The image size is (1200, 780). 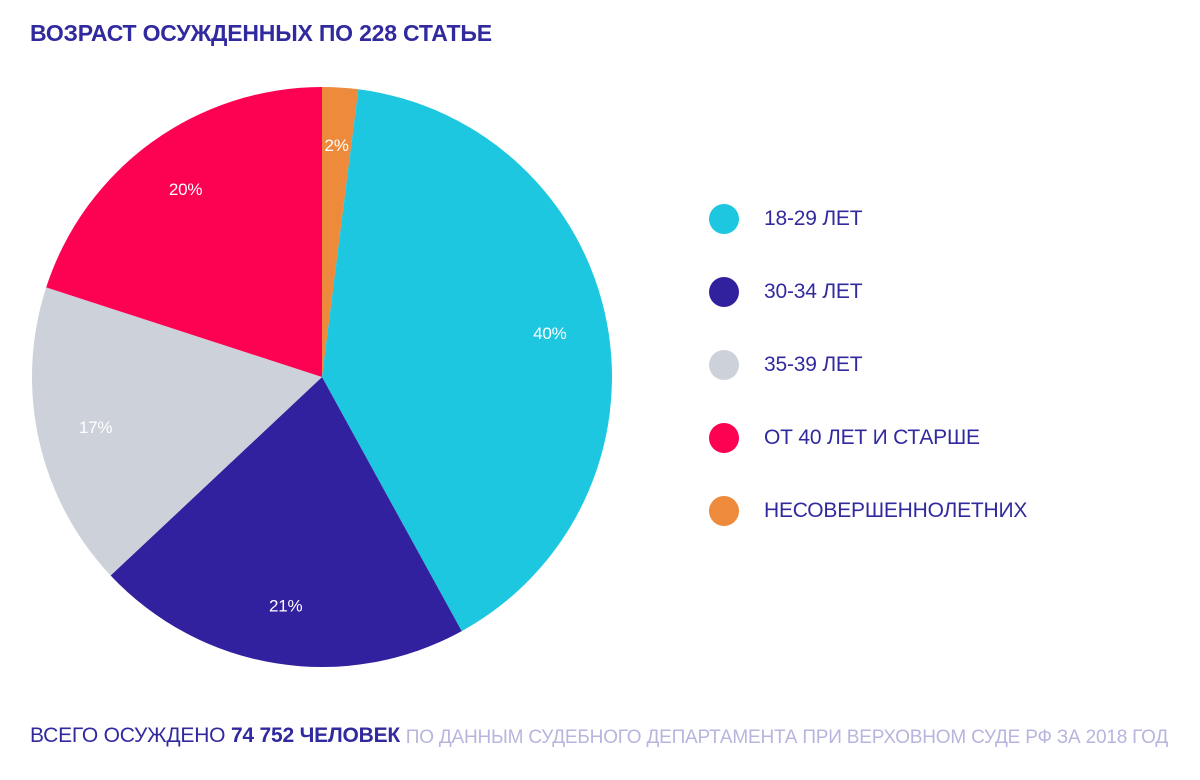 I want to click on legend-item-18-29: 18-29 ЛЕТ, so click(x=868, y=219).